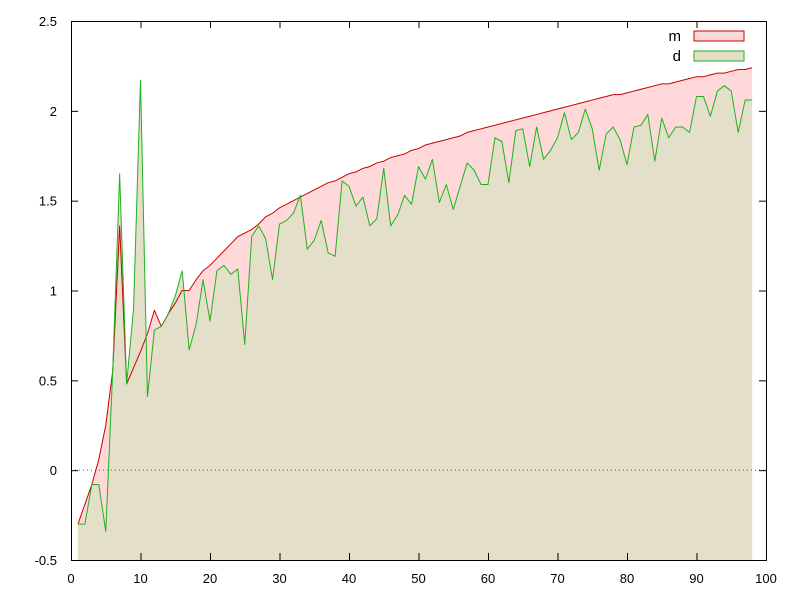 This screenshot has width=800, height=600. Describe the element at coordinates (349, 578) in the screenshot. I see `x-tick-label: 40` at that location.